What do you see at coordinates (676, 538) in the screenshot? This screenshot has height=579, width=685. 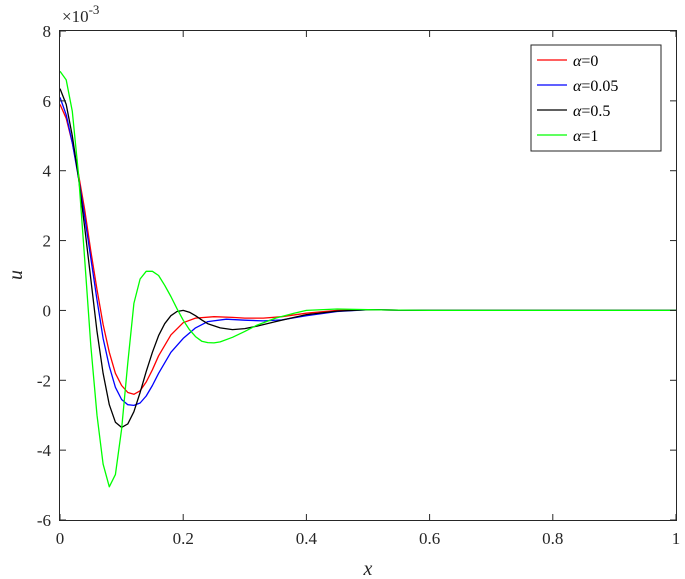 I see `x-tick-label: 1` at bounding box center [676, 538].